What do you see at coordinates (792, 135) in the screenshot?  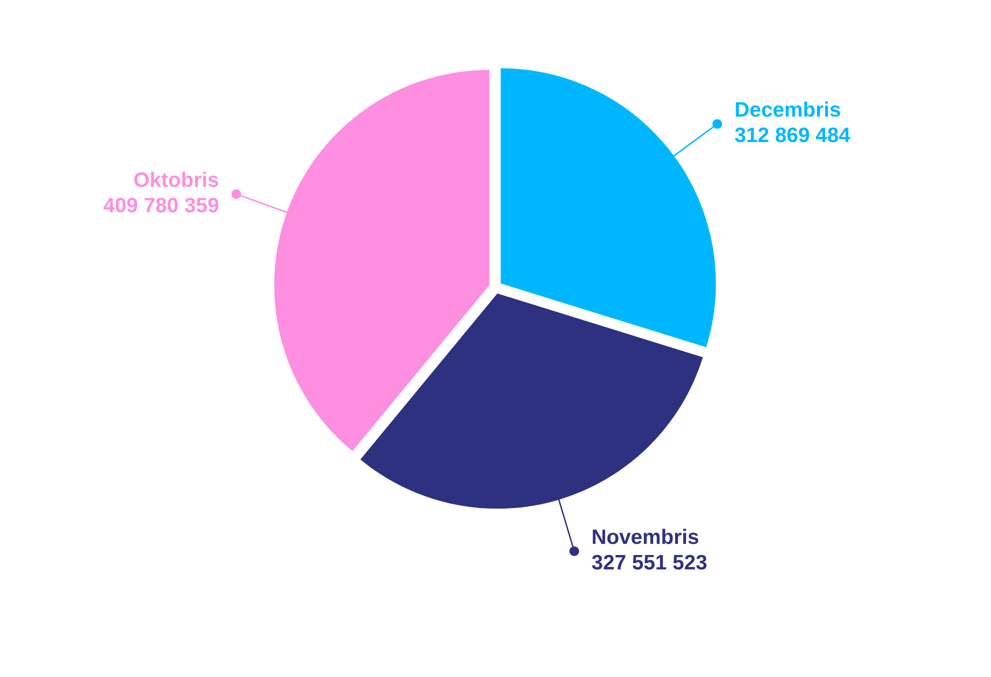 I see `data-label: 312 869 484` at bounding box center [792, 135].